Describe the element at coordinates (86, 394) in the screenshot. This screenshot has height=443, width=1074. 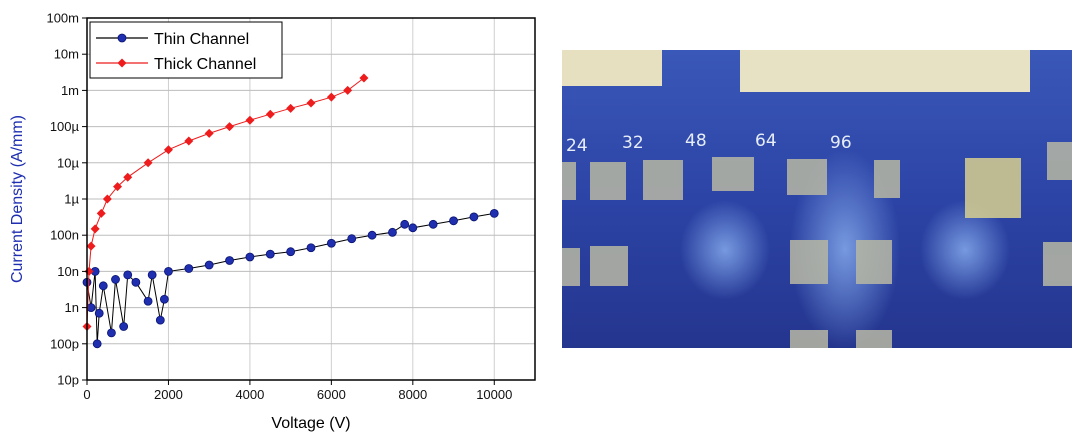
I see `x-tick-label: 0` at that location.